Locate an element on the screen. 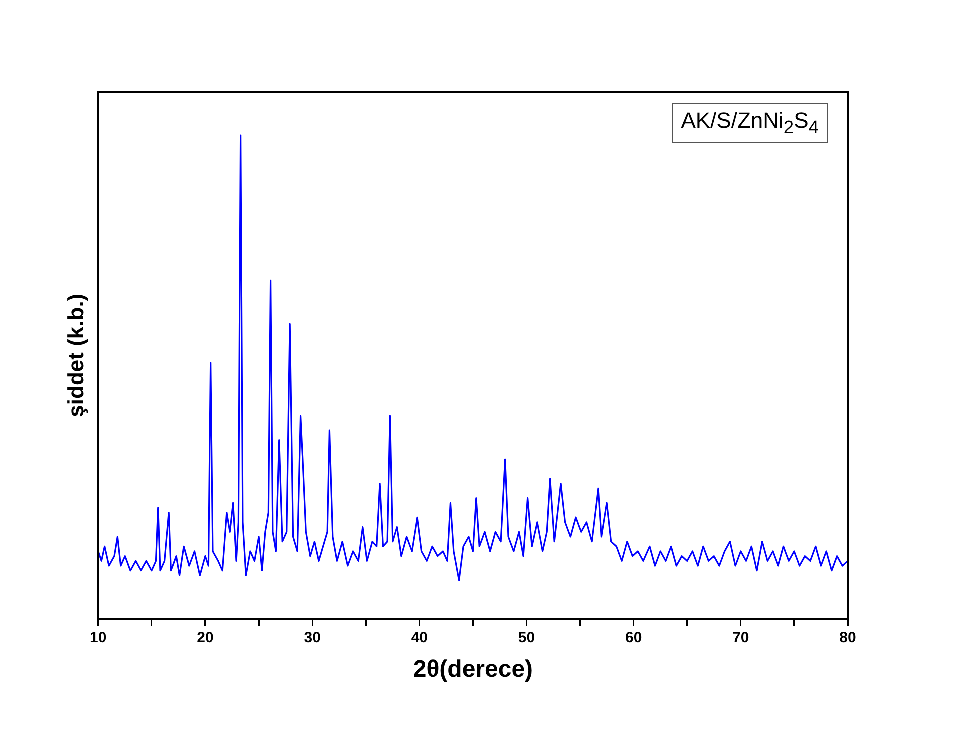 Image resolution: width=963 pixels, height=729 pixels. x-tick-label: 70 is located at coordinates (741, 637).